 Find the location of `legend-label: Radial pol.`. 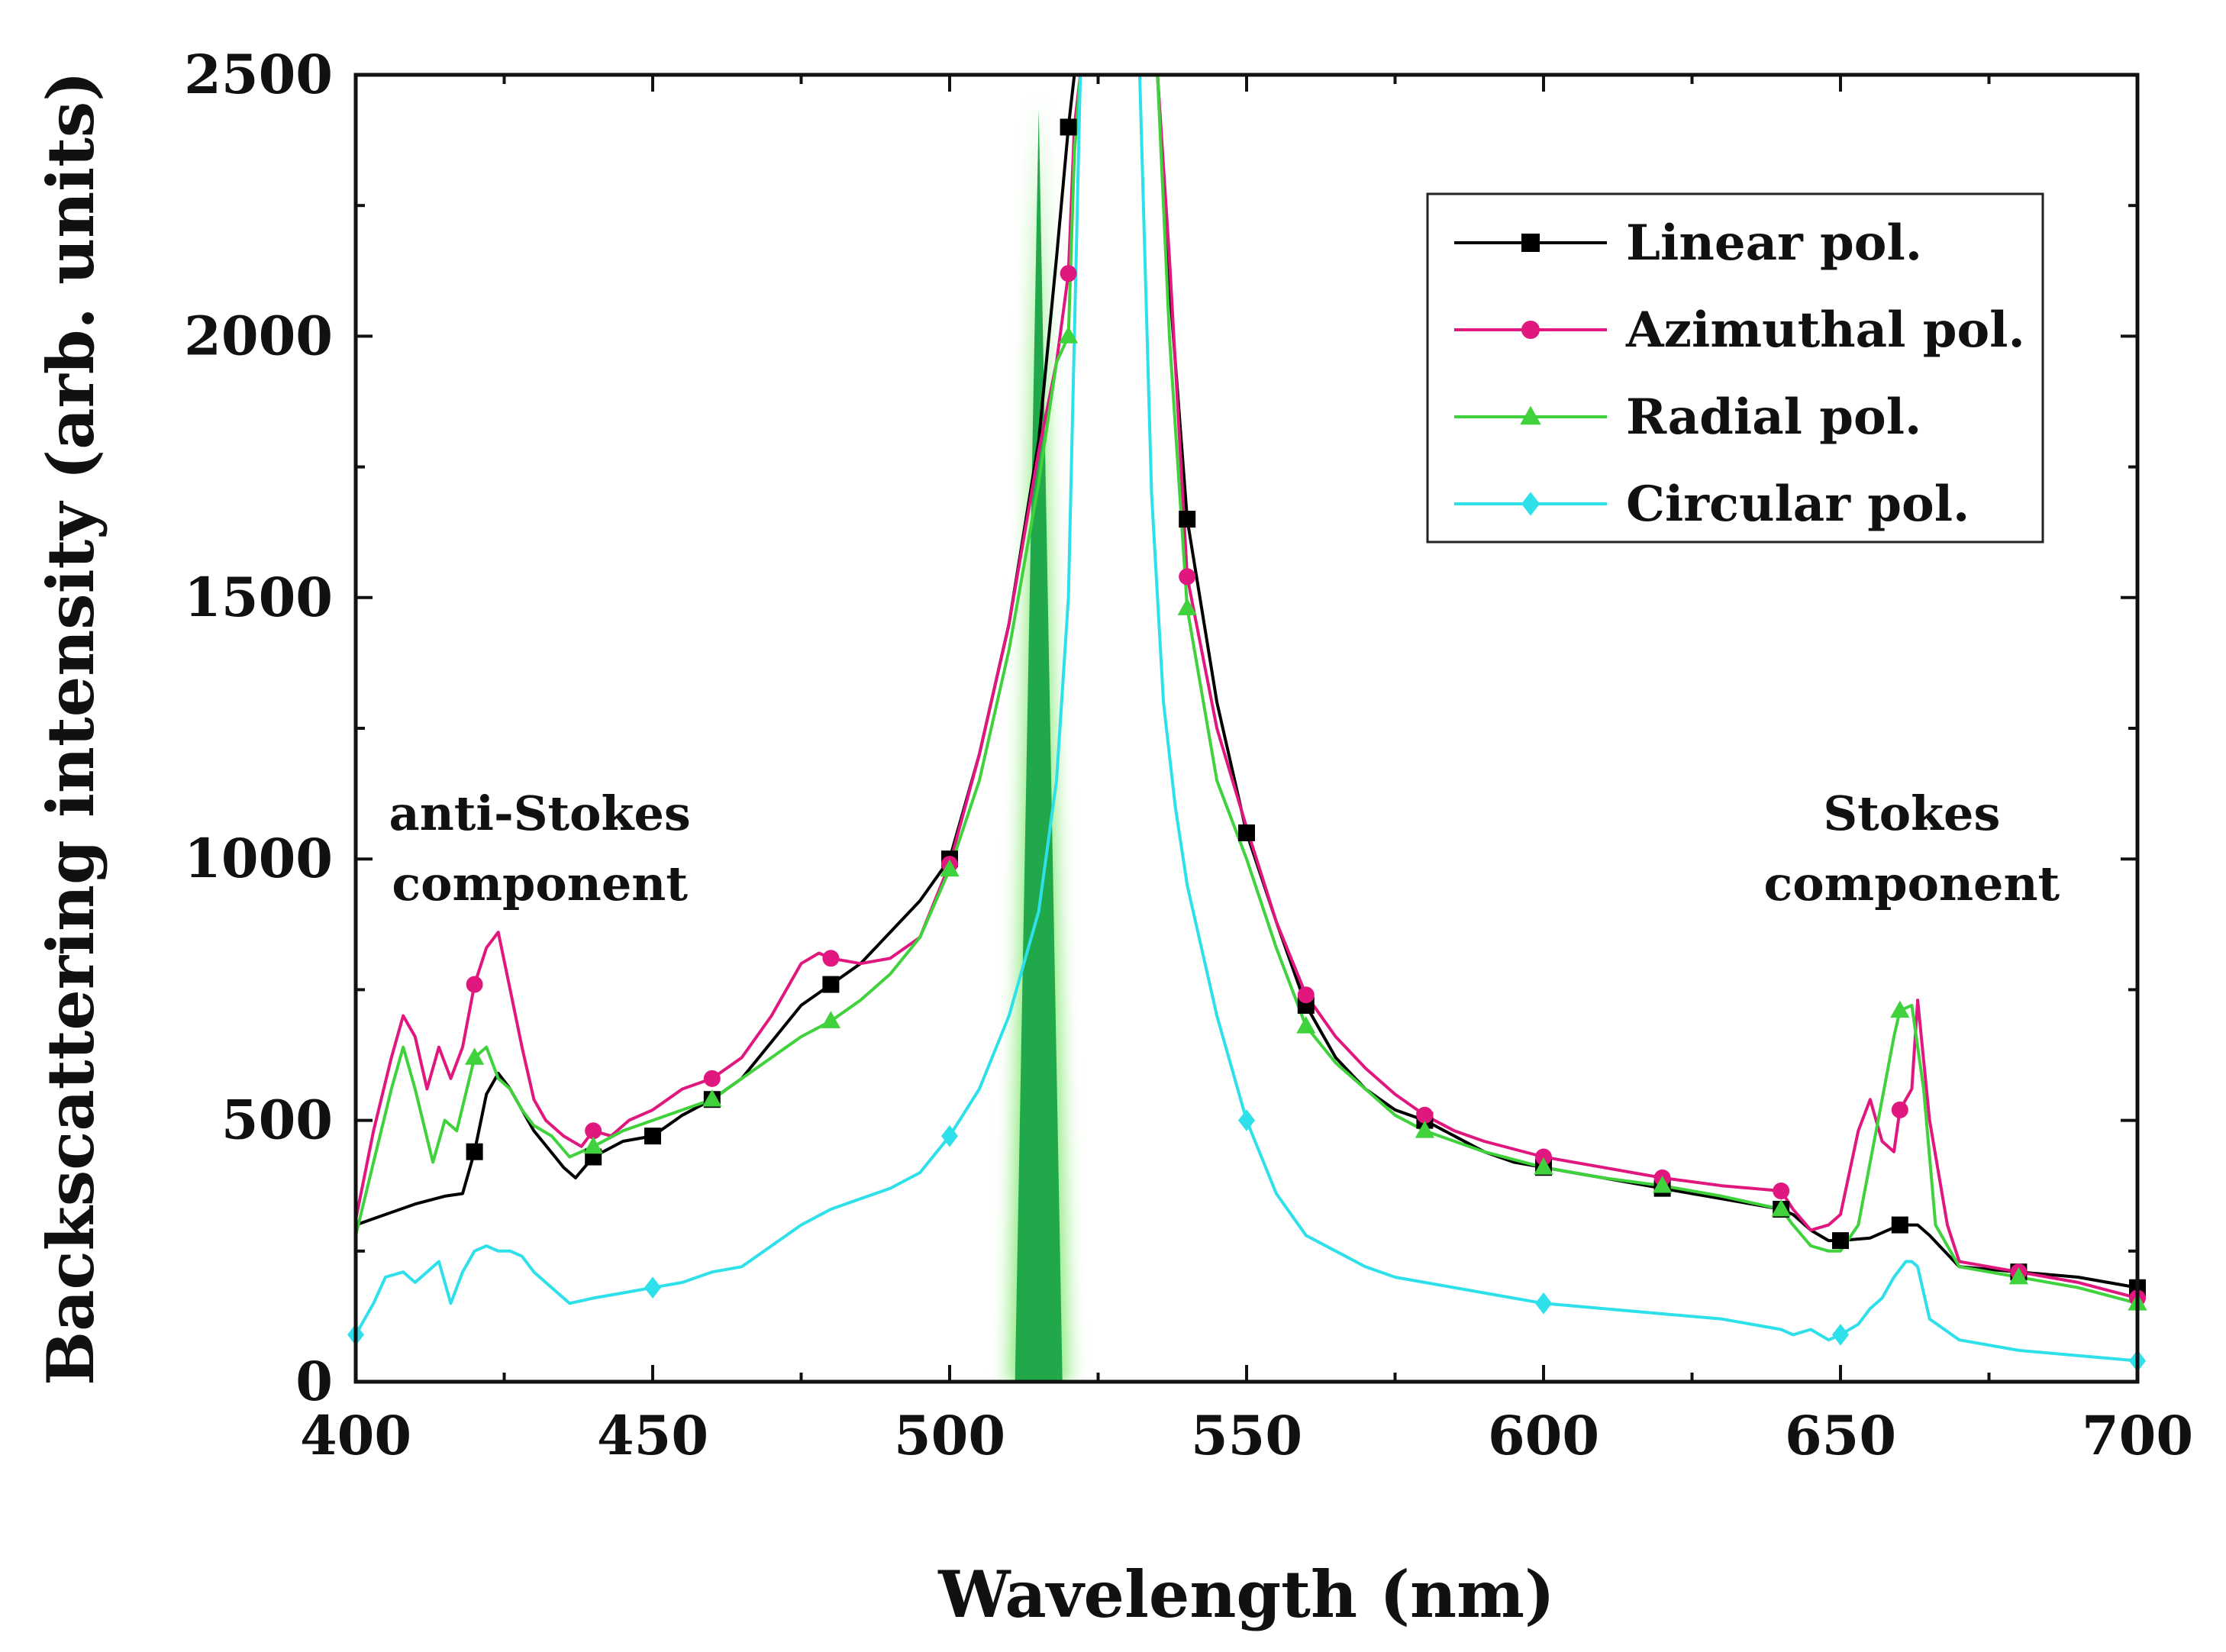

legend-label: Radial pol. is located at coordinates (1773, 417).